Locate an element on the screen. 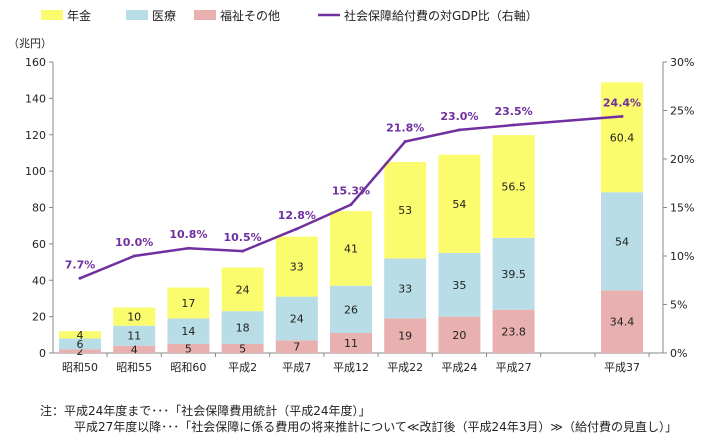 The width and height of the screenshot is (716, 440). gdp-ratio-label: 10.8% is located at coordinates (188, 234).